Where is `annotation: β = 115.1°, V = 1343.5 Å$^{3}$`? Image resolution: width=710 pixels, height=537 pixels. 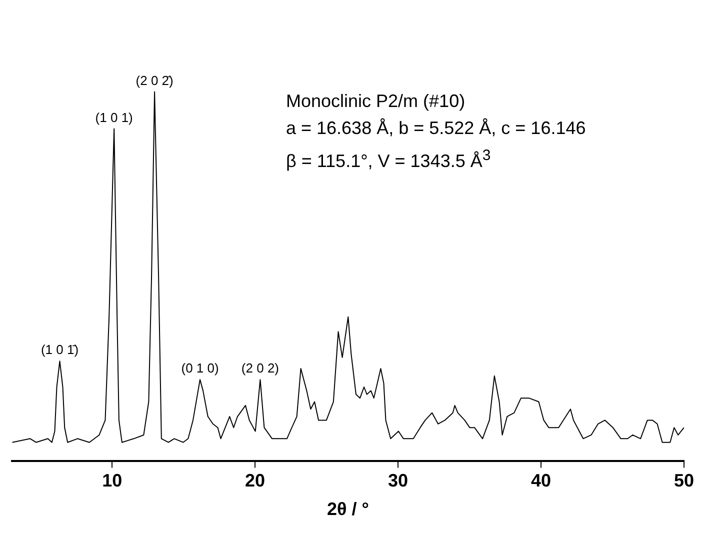 annotation: β = 115.1°, V = 1343.5 Å$^{3}$ is located at coordinates (389, 159).